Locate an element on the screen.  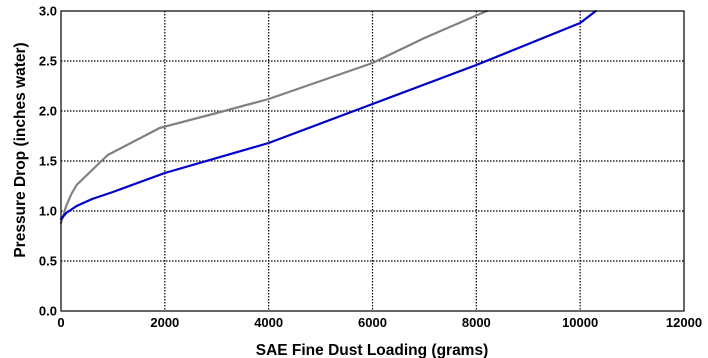
x-tick-label: 2000 is located at coordinates (164, 322).